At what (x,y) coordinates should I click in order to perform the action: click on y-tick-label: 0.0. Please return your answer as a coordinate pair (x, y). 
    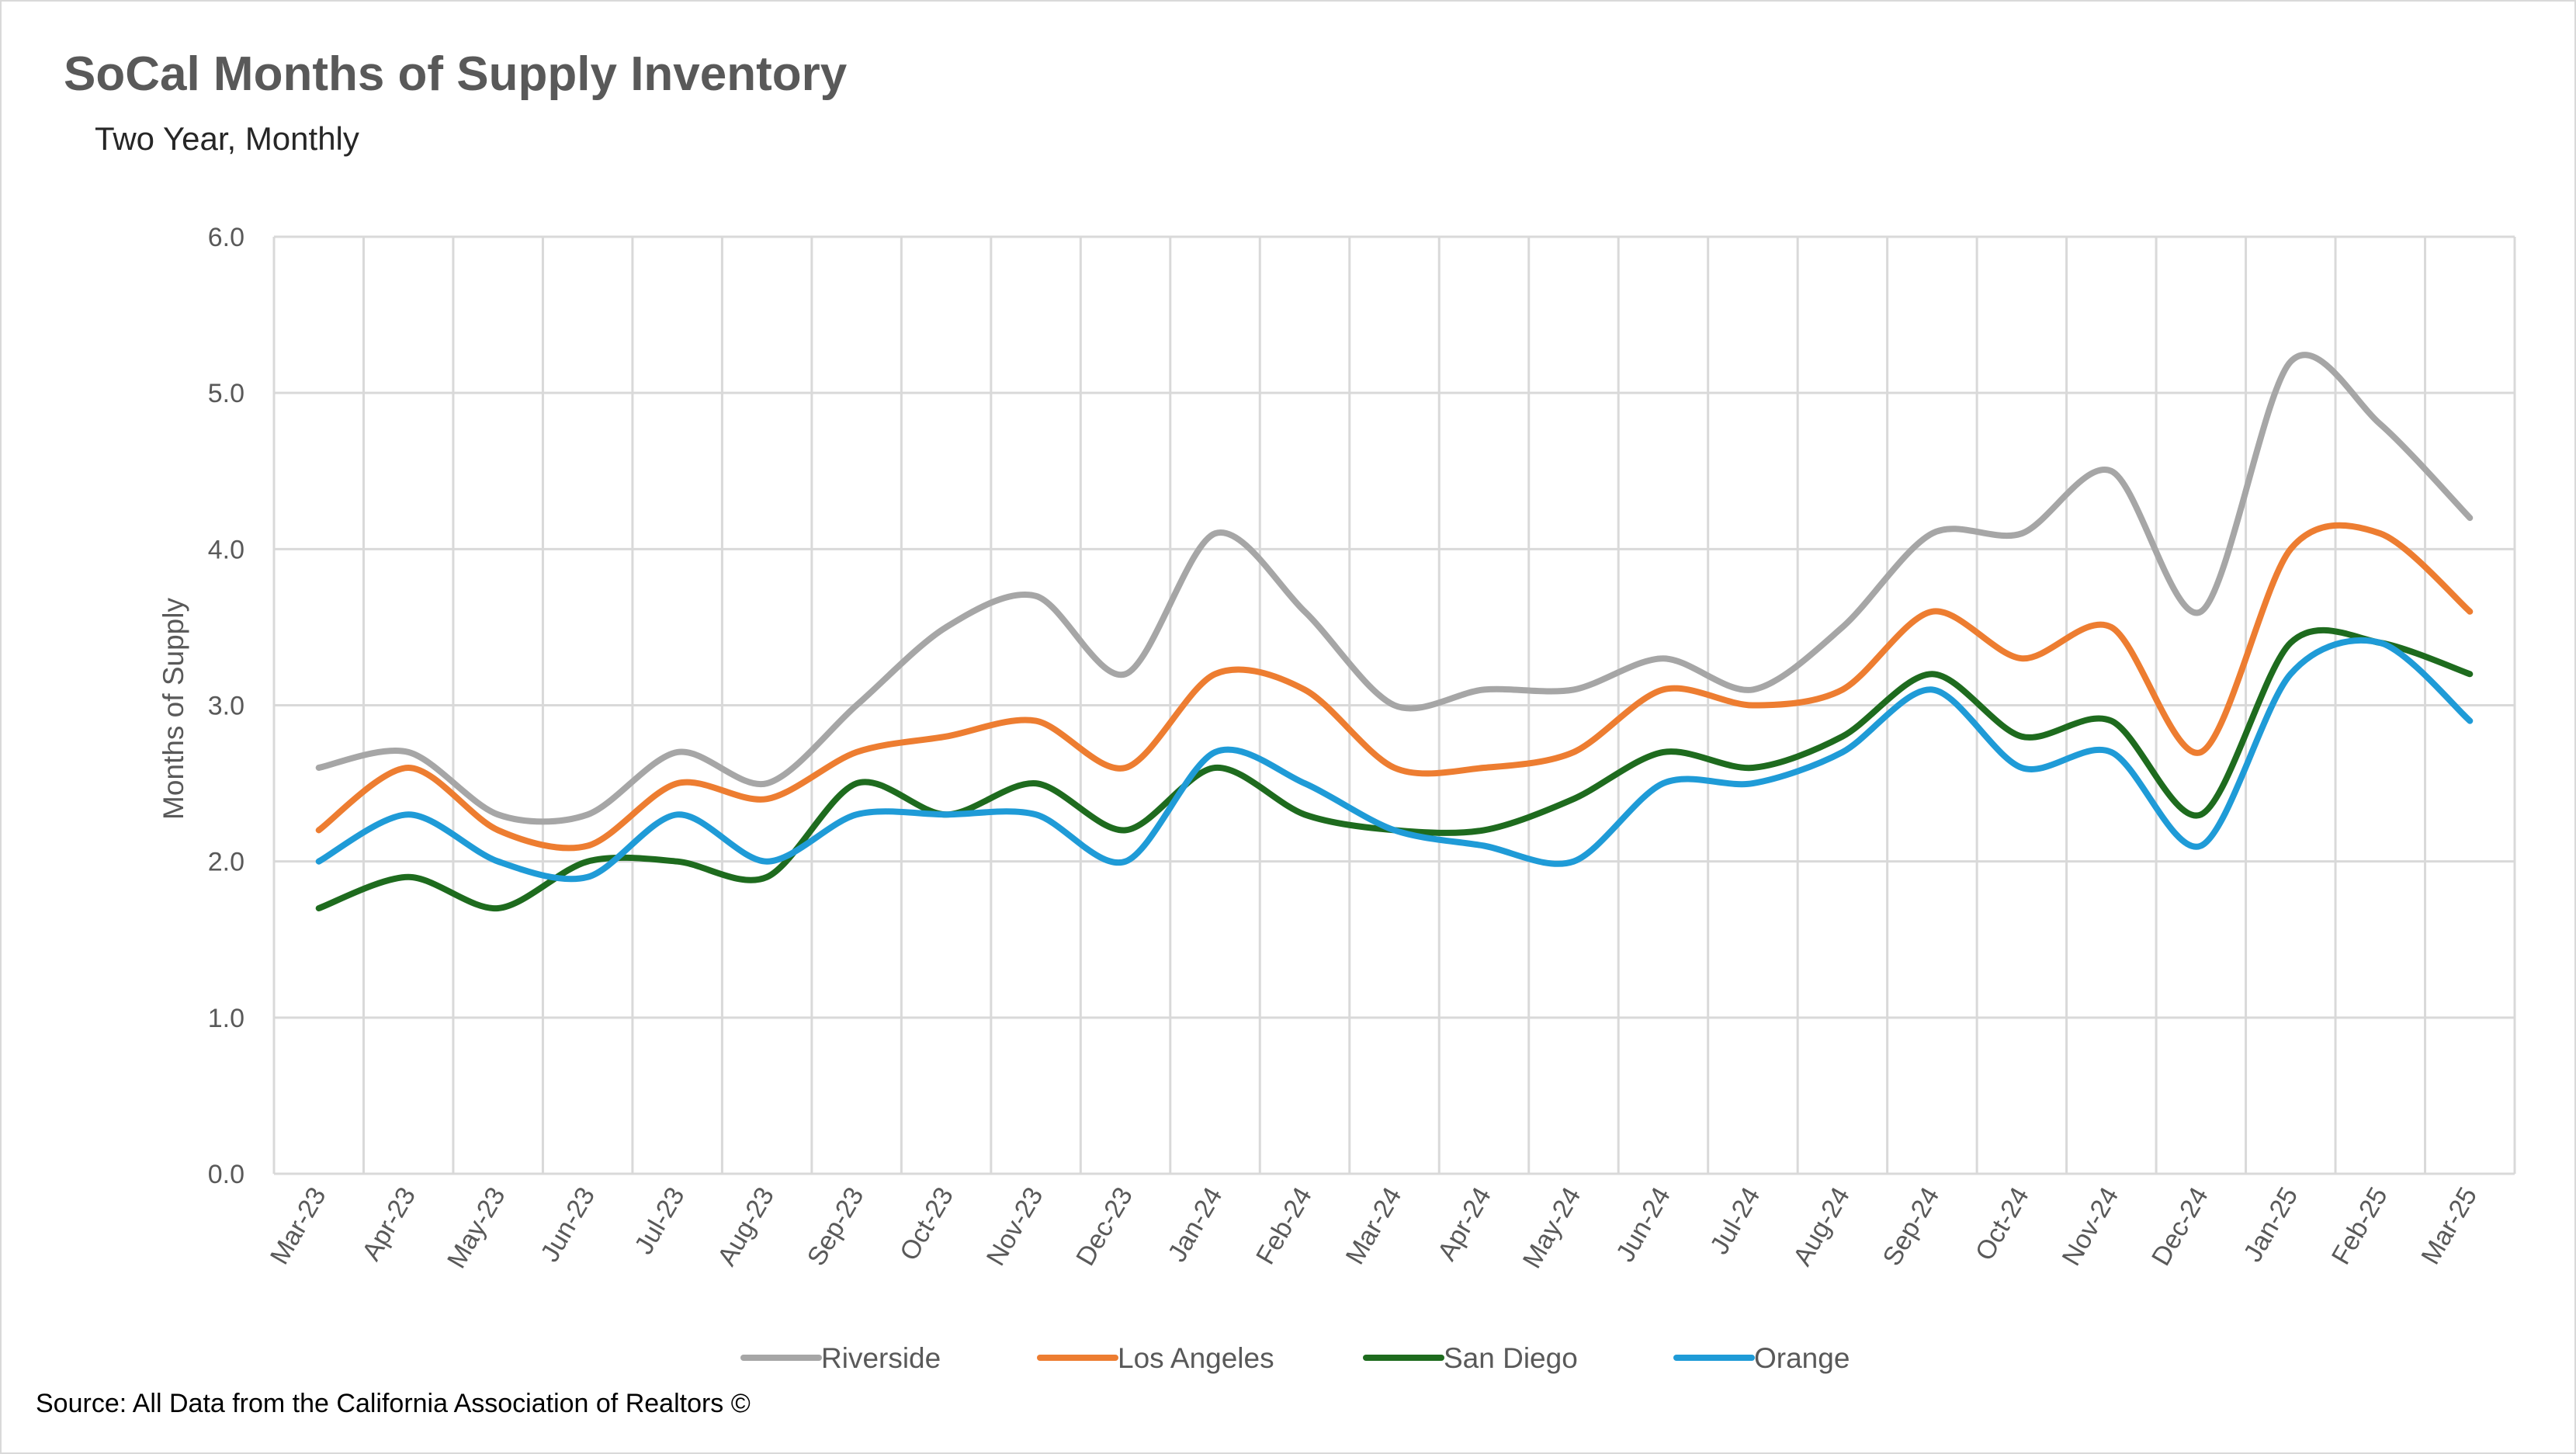
    Looking at the image, I should click on (226, 1174).